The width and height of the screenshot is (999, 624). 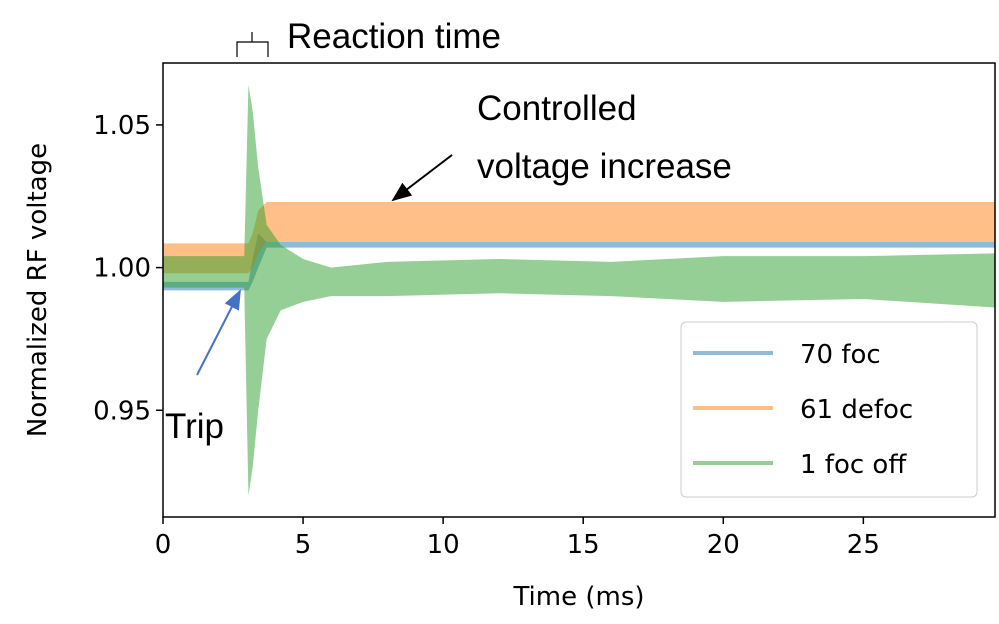 I want to click on trip-arrow, so click(x=218, y=332).